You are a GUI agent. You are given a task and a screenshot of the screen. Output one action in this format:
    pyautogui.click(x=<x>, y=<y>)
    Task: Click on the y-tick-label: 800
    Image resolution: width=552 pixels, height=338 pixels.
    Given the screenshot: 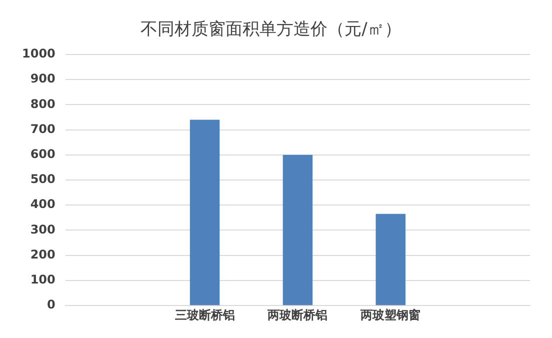 What is the action you would take?
    pyautogui.click(x=43, y=103)
    